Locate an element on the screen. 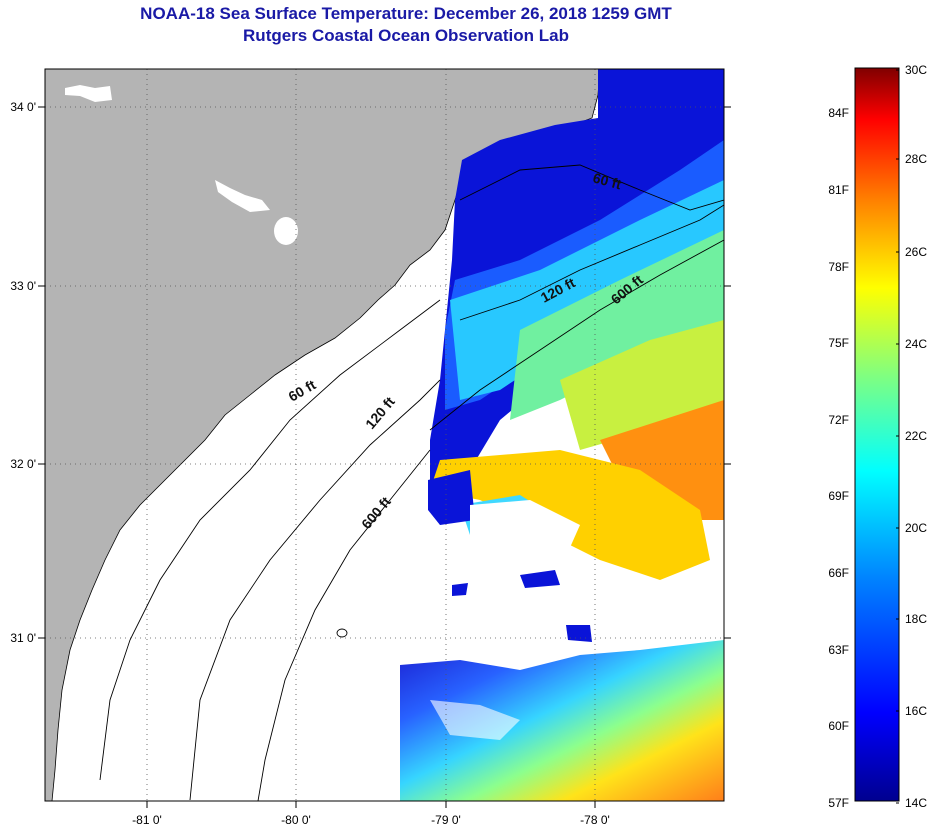 This screenshot has width=936, height=832. contour-60ft is located at coordinates (591, 187).